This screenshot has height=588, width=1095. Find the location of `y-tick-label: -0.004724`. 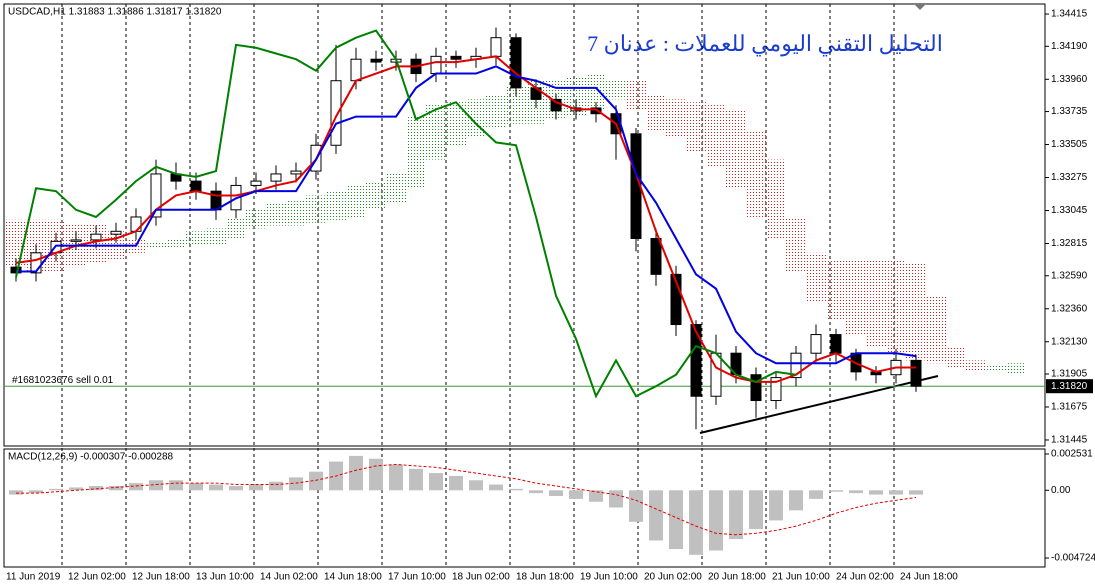

y-tick-label: -0.004724 is located at coordinates (1073, 558).